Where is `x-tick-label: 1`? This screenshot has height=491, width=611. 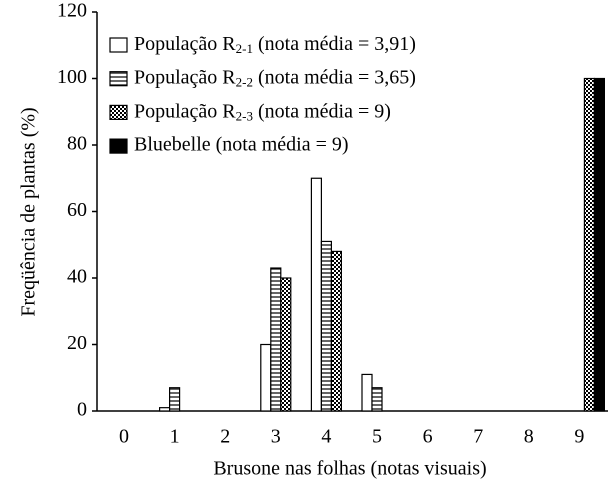
x-tick-label: 1 is located at coordinates (175, 437).